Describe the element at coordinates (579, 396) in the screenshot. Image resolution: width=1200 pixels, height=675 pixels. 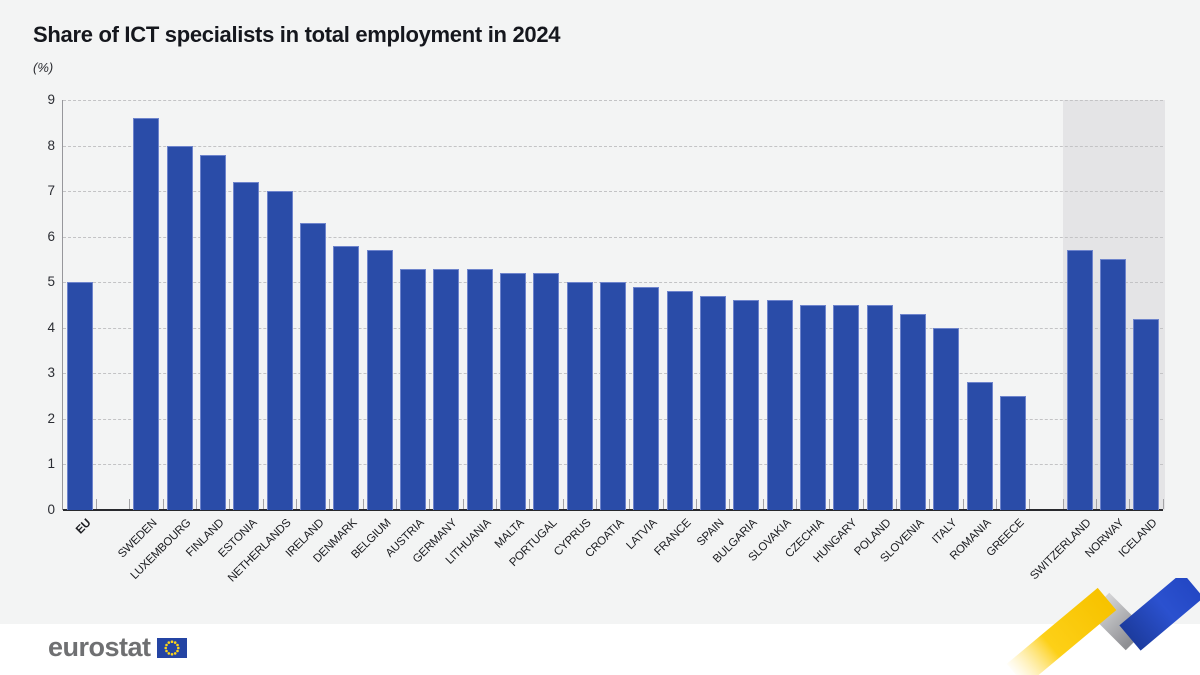
I see `bar-cyprus` at that location.